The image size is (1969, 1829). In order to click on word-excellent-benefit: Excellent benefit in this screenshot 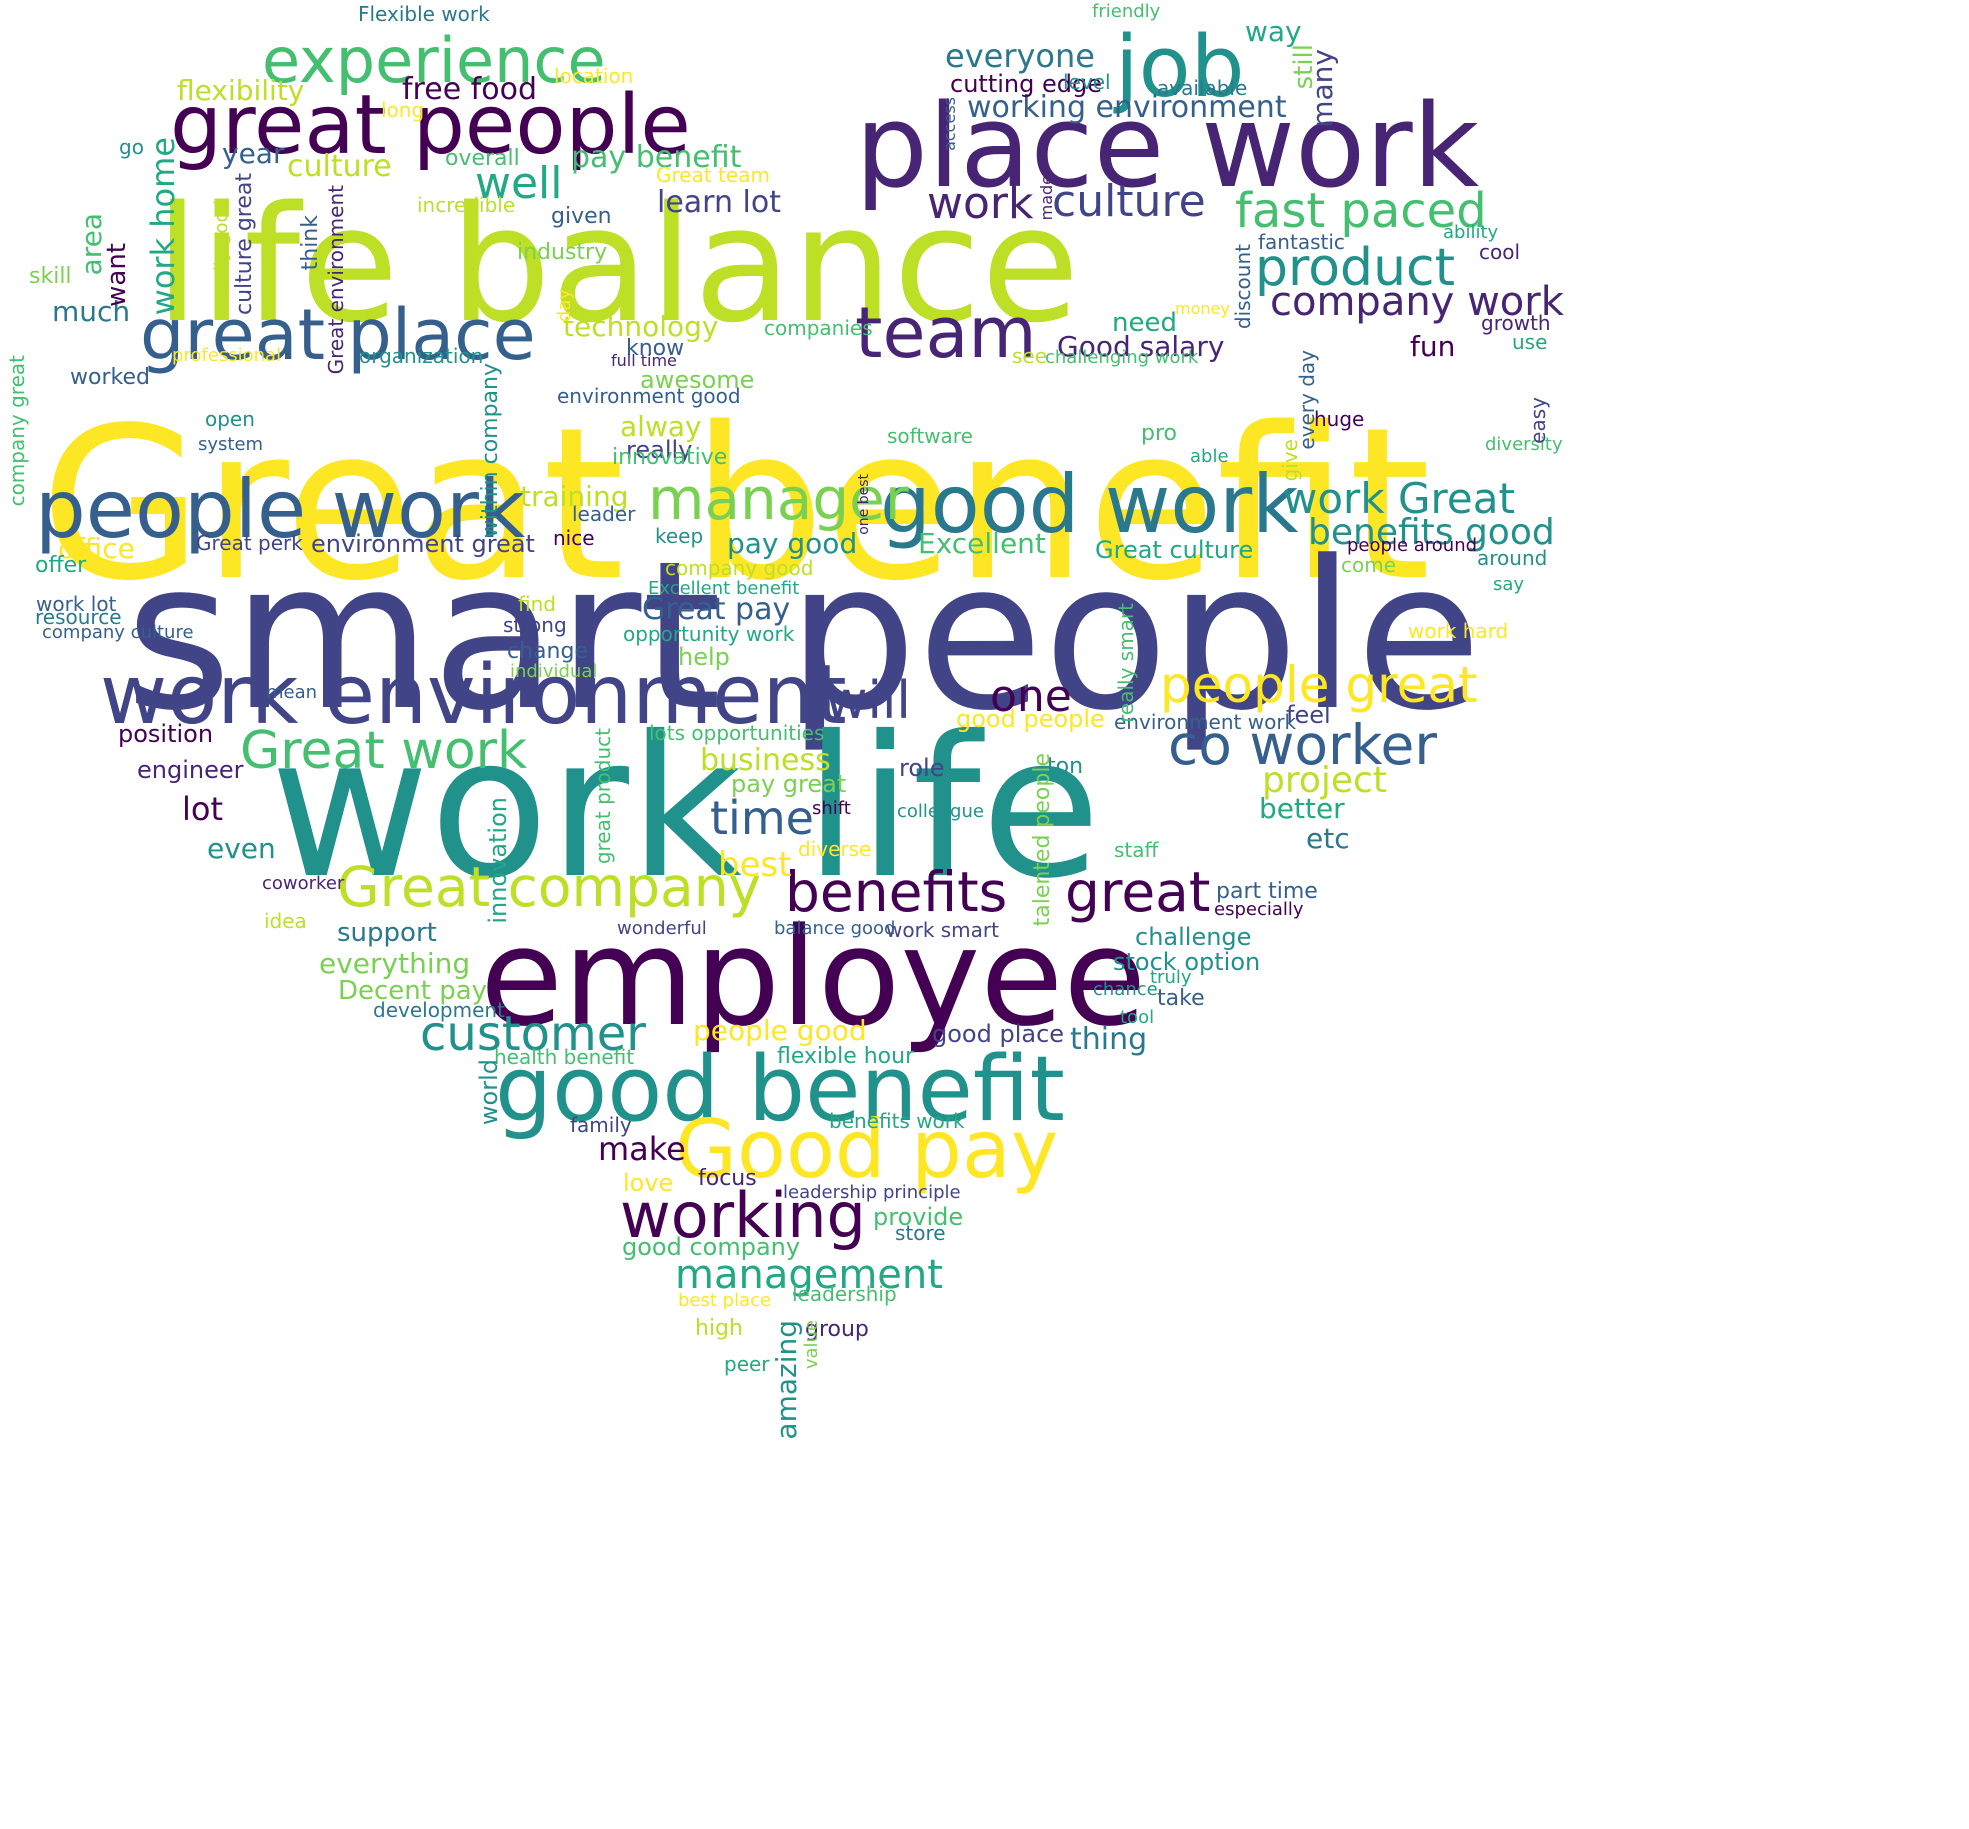, I will do `click(724, 588)`.